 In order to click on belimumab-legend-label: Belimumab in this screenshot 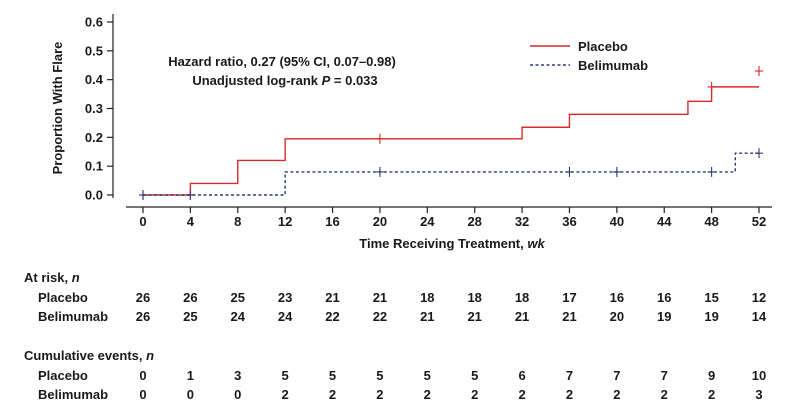, I will do `click(613, 65)`.